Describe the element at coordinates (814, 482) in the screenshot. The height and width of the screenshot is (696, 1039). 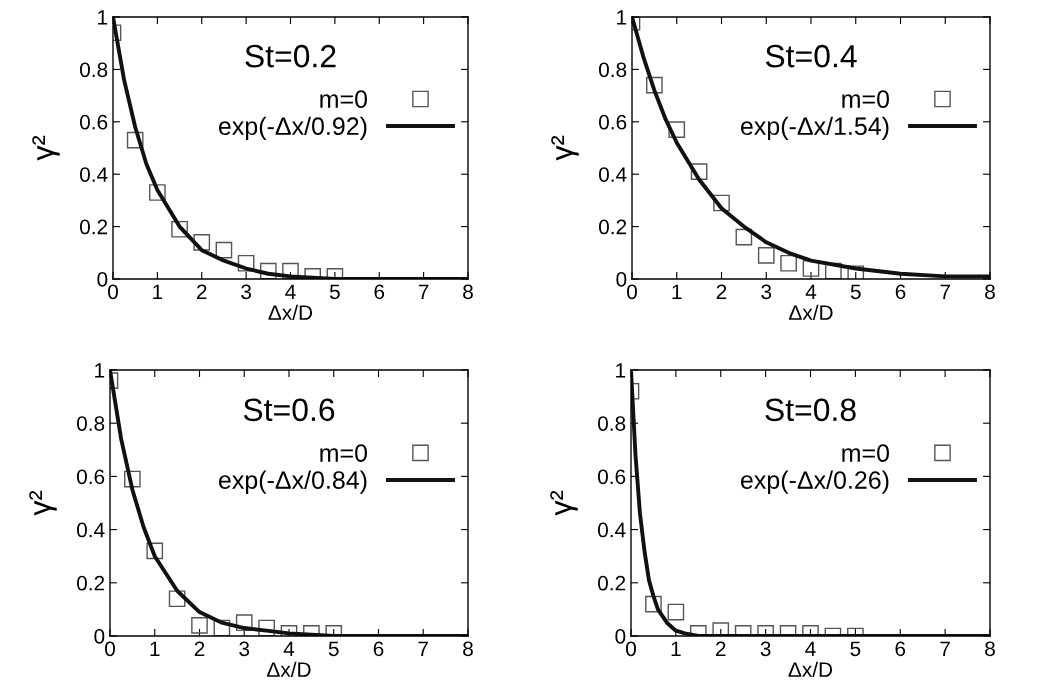
I see `legend-label: exp(-Δx/0.26)` at that location.